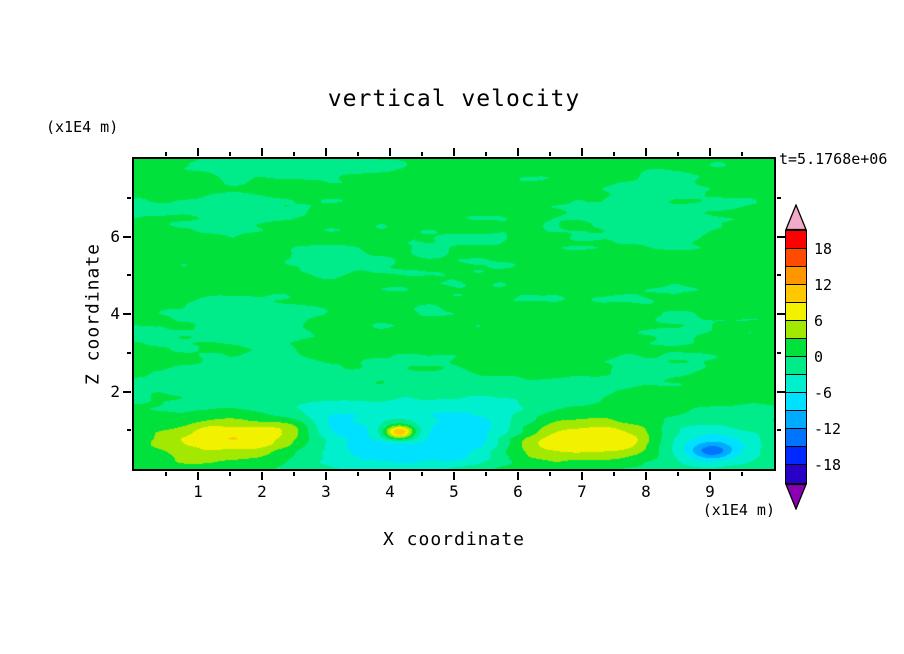 This screenshot has width=904, height=654. Describe the element at coordinates (710, 491) in the screenshot. I see `x-tick-label: 9` at that location.